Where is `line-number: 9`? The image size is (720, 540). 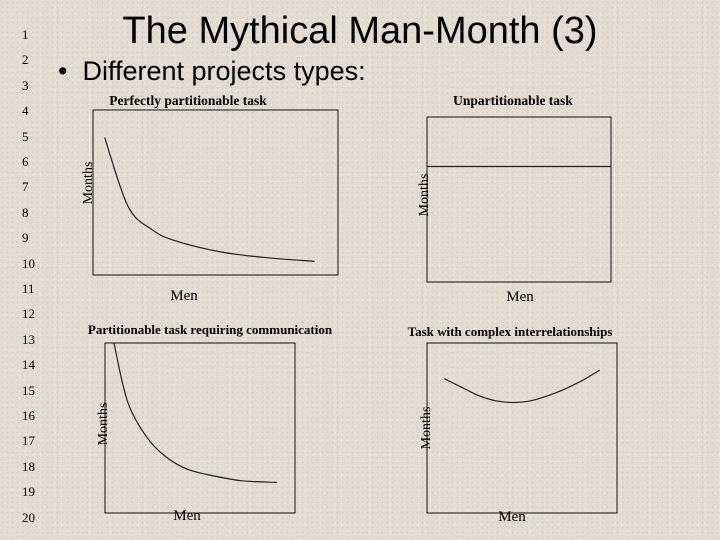 line-number: 9 is located at coordinates (25, 238).